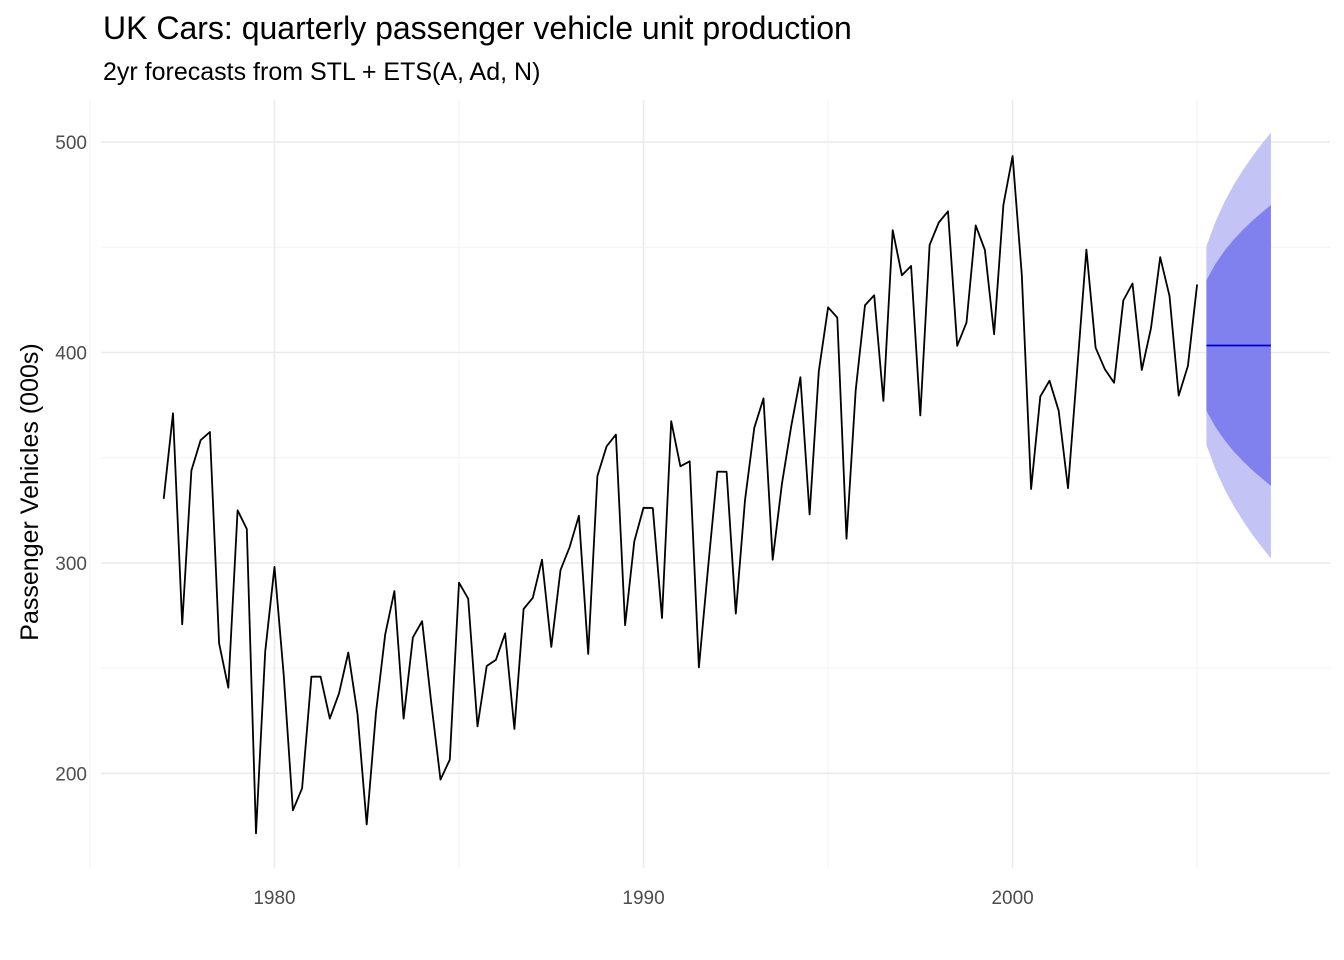  I want to click on y-tick-label: 500, so click(71, 143).